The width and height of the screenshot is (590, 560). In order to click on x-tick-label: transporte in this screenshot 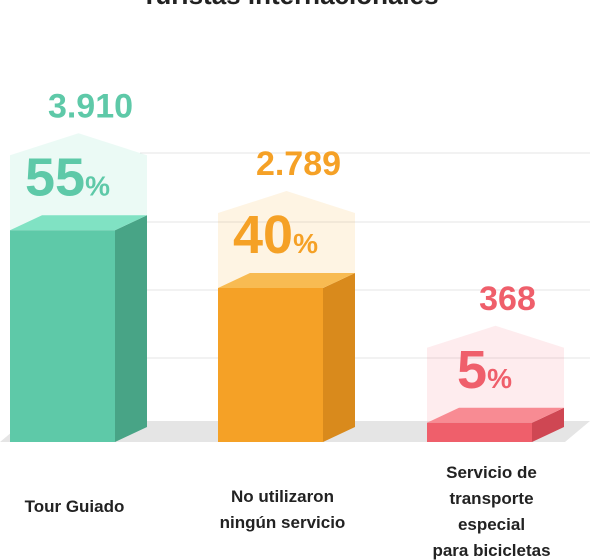, I will do `click(491, 498)`.